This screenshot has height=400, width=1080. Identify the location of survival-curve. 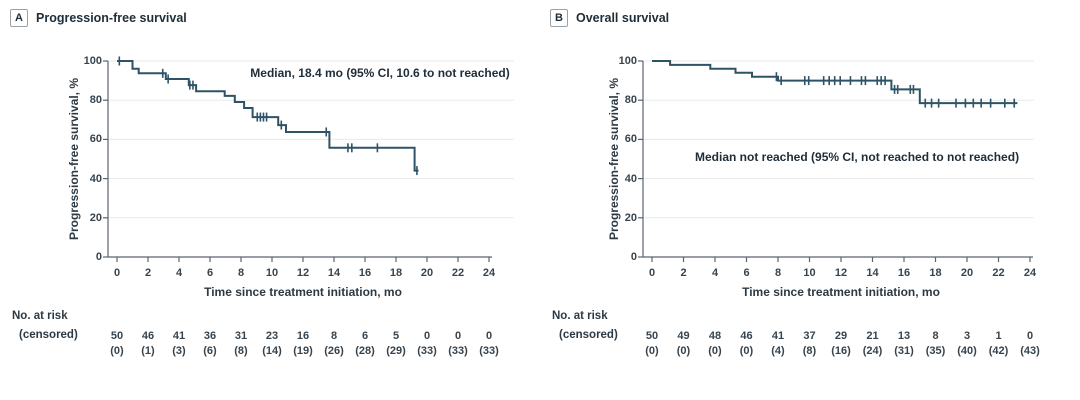
(268, 116).